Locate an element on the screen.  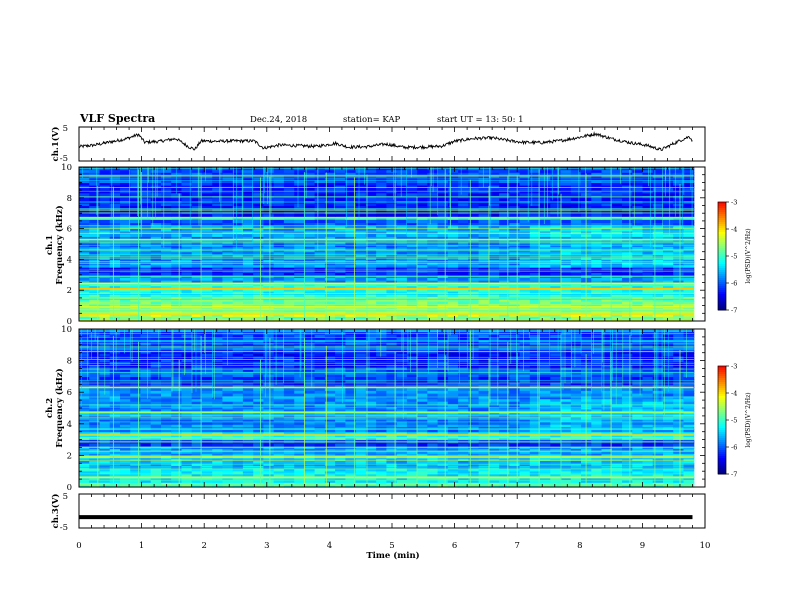
ch1-spectrogram-ylabel-line2: Frequency (kHz) is located at coordinates (59, 244).